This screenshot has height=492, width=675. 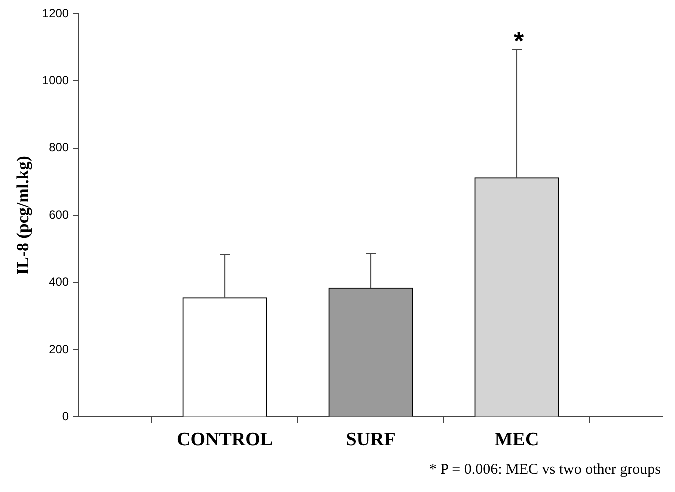 I want to click on y-tick-label: 200, so click(x=59, y=349).